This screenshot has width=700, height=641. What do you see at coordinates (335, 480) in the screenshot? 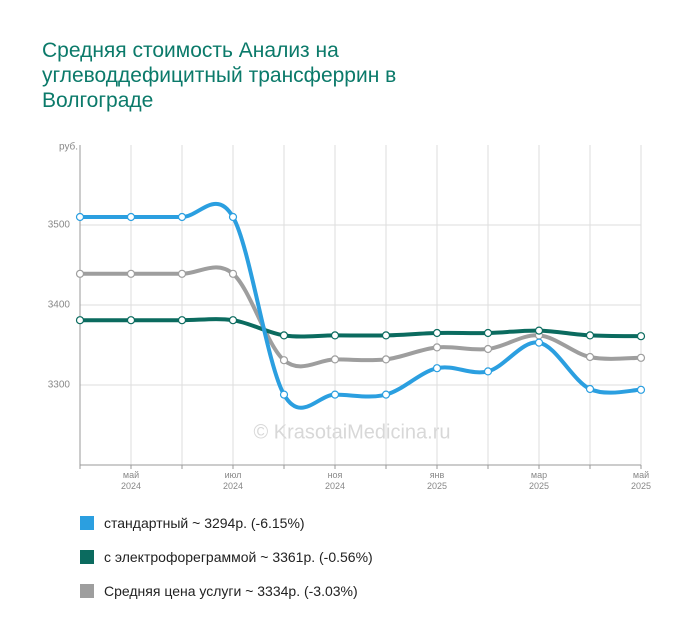
I see `x-tick-label: ноя 2024` at bounding box center [335, 480].